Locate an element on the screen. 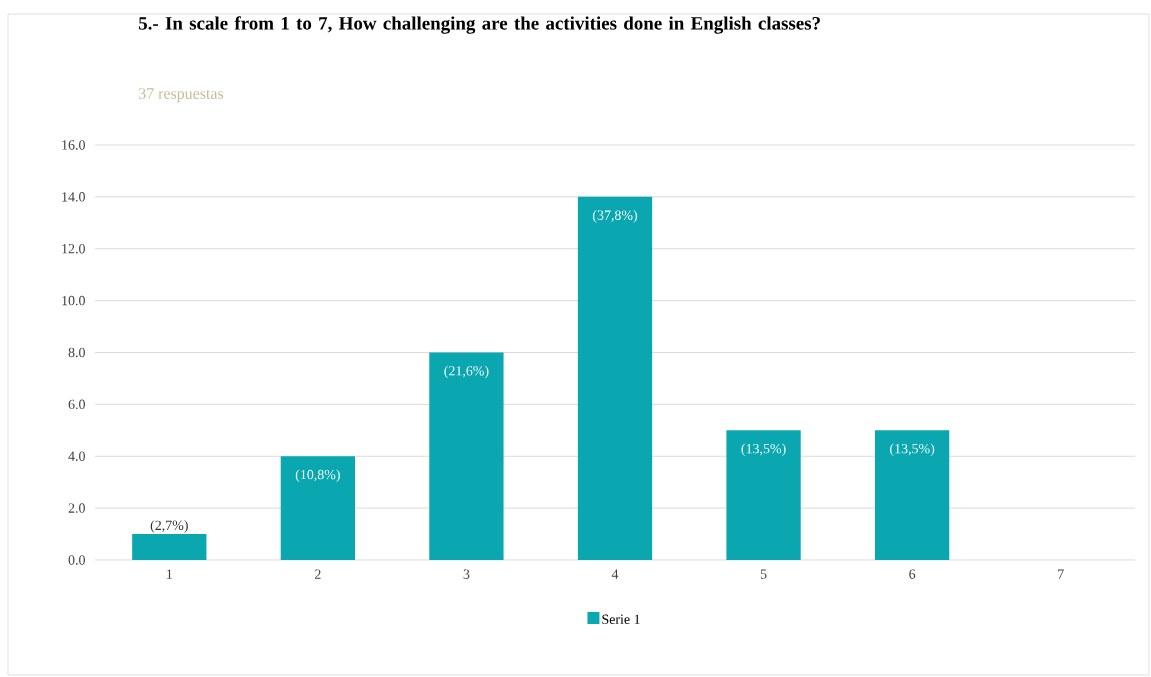 The image size is (1151, 677). x-tick-label: 6 is located at coordinates (912, 574).